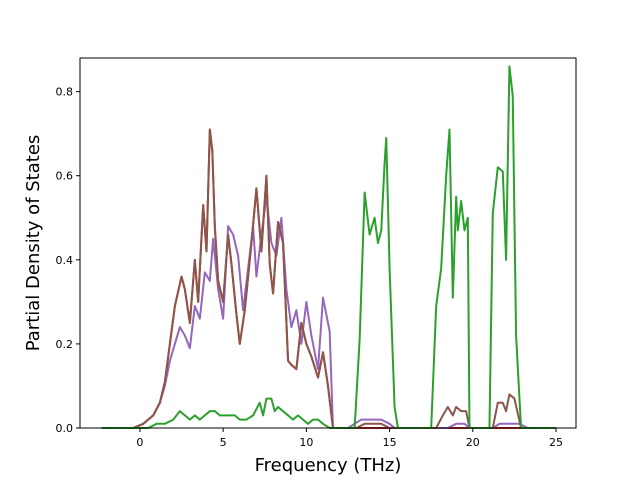 This screenshot has height=484, width=640. What do you see at coordinates (390, 442) in the screenshot?
I see `x-tick-label: 15` at bounding box center [390, 442].